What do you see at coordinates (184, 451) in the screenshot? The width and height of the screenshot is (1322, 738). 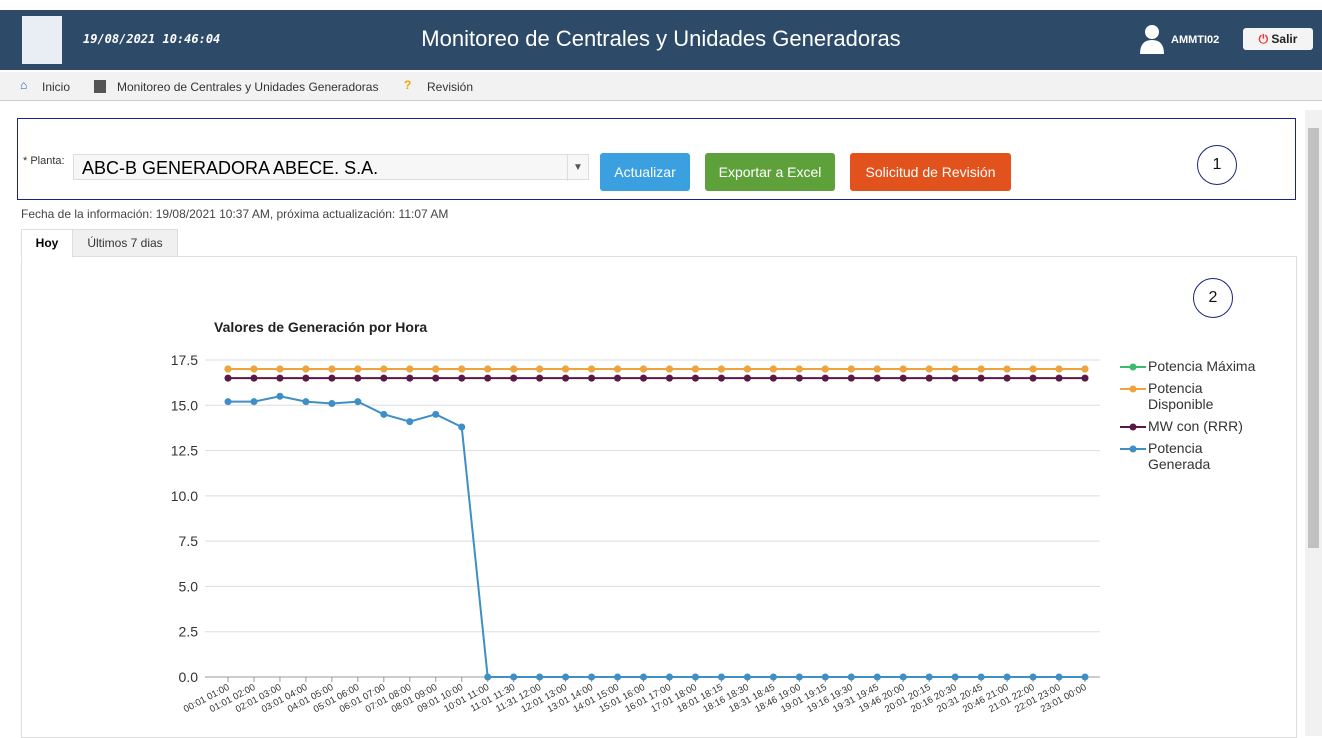 I see `y-tick-label: 12.5` at bounding box center [184, 451].